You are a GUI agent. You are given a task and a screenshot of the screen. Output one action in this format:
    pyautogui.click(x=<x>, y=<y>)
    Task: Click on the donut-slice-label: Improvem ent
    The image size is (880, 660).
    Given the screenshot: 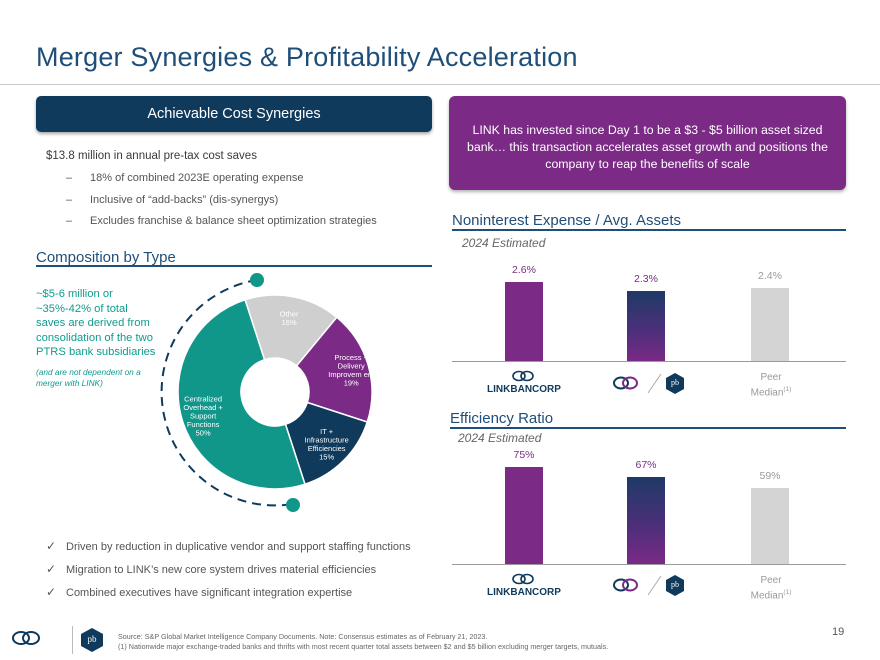 What is the action you would take?
    pyautogui.click(x=351, y=374)
    